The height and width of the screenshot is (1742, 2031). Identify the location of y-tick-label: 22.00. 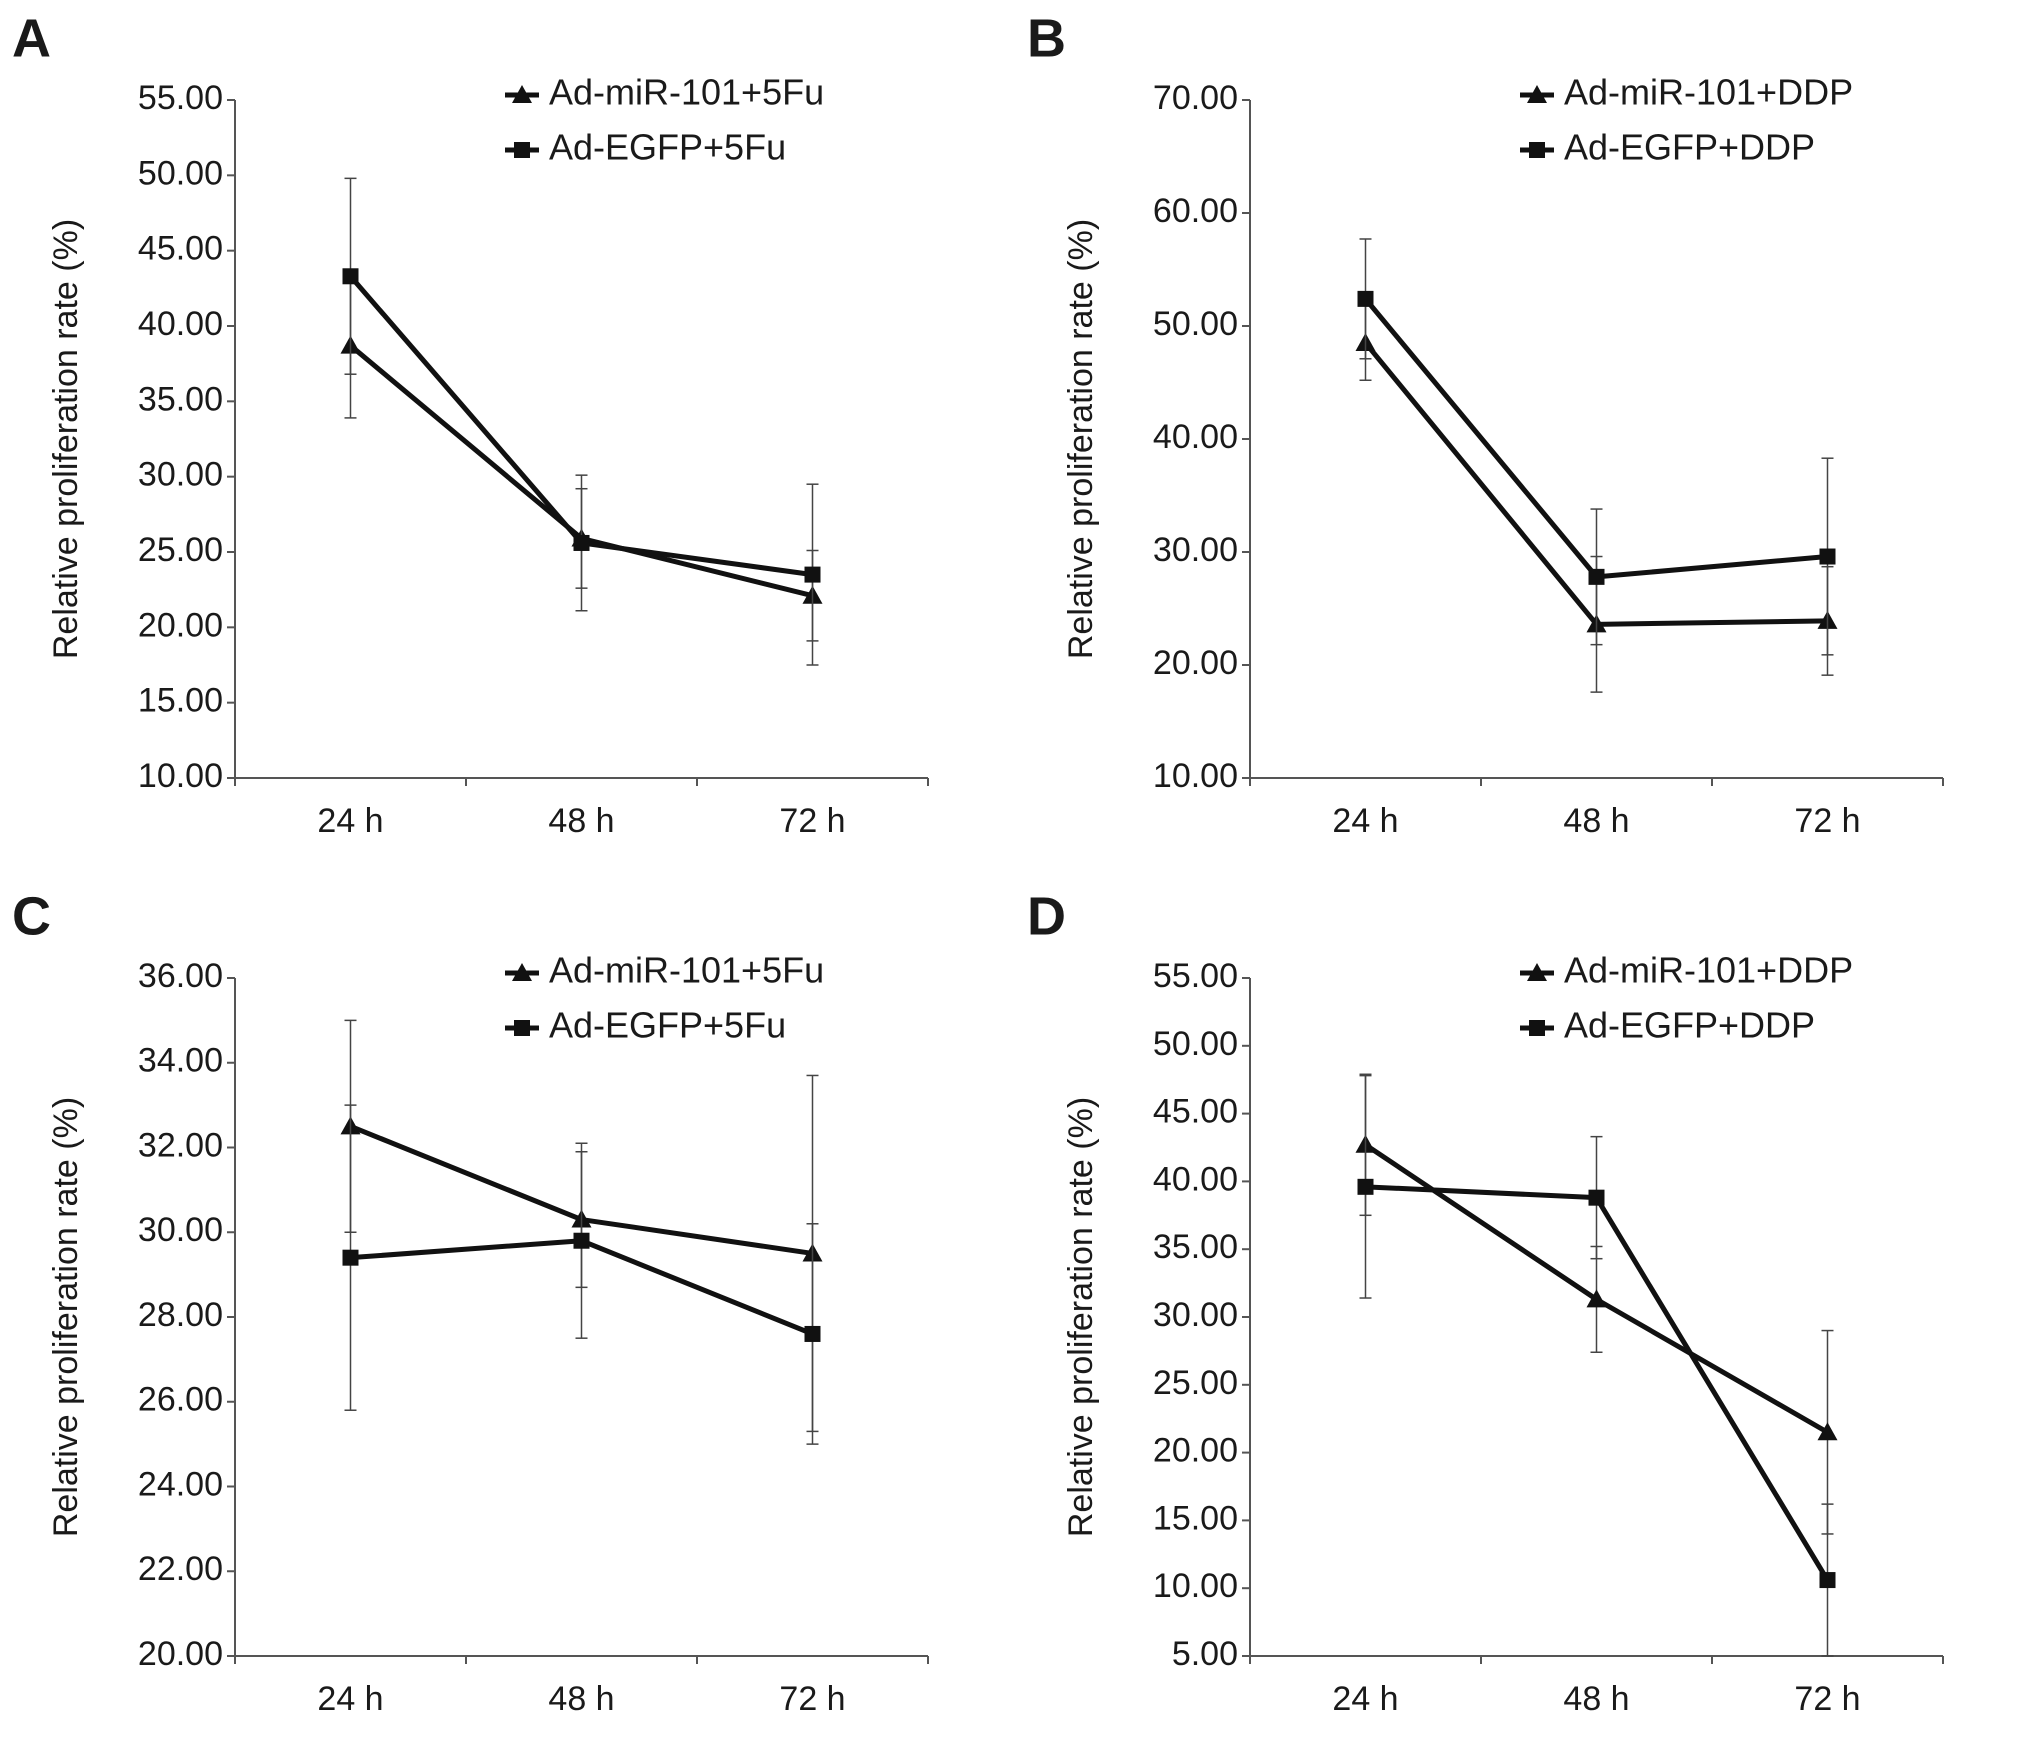
(180, 1569).